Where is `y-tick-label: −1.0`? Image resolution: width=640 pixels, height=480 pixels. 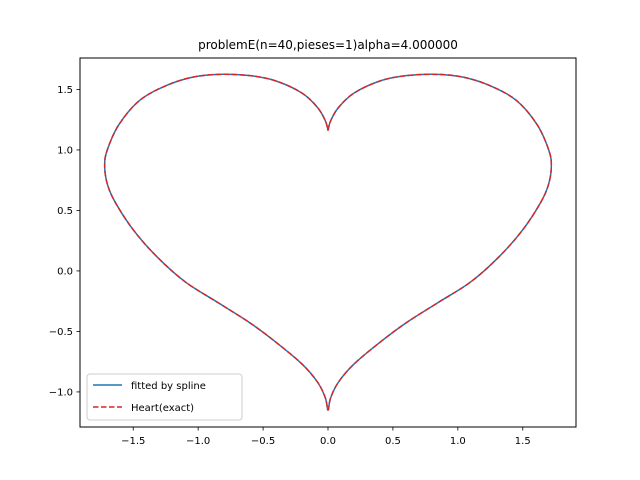
y-tick-label: −1.0 is located at coordinates (61, 392).